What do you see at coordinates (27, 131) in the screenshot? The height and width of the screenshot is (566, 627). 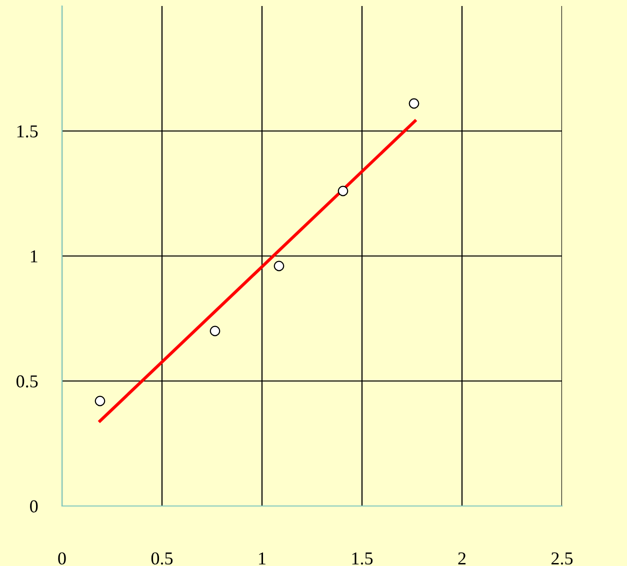 I see `y-tick-label: 1.5` at bounding box center [27, 131].